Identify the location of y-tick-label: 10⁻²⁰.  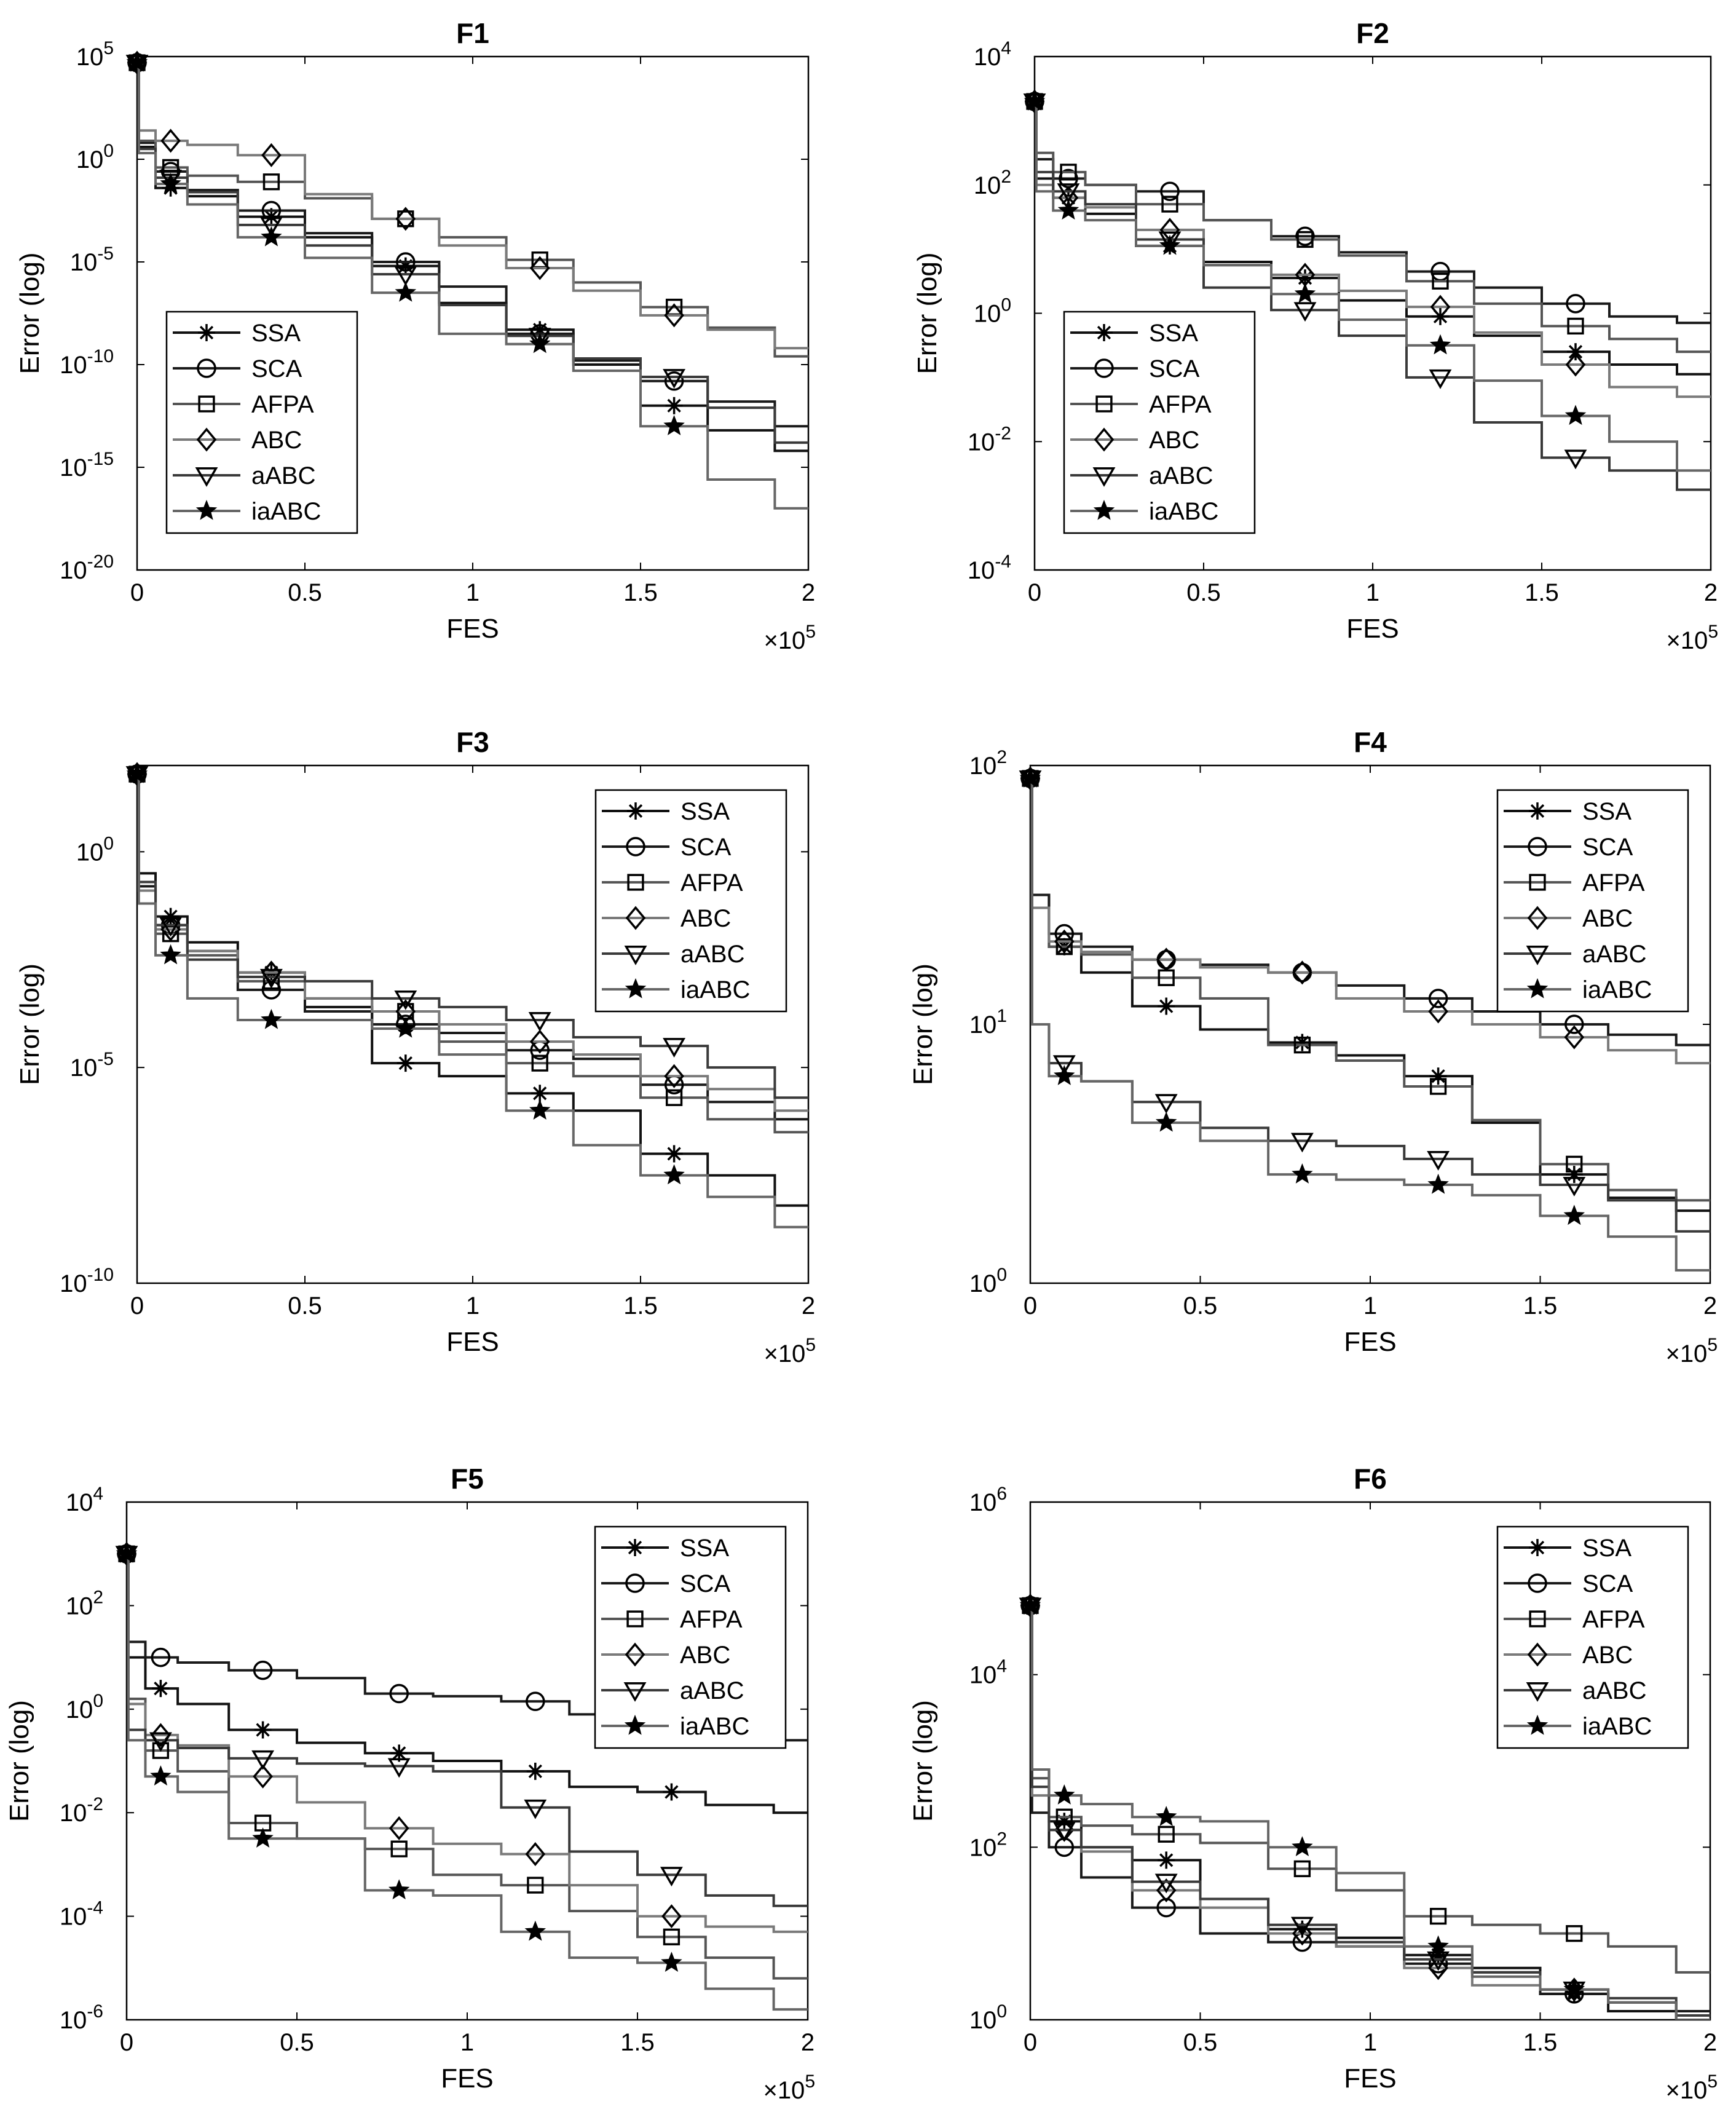
(87, 568).